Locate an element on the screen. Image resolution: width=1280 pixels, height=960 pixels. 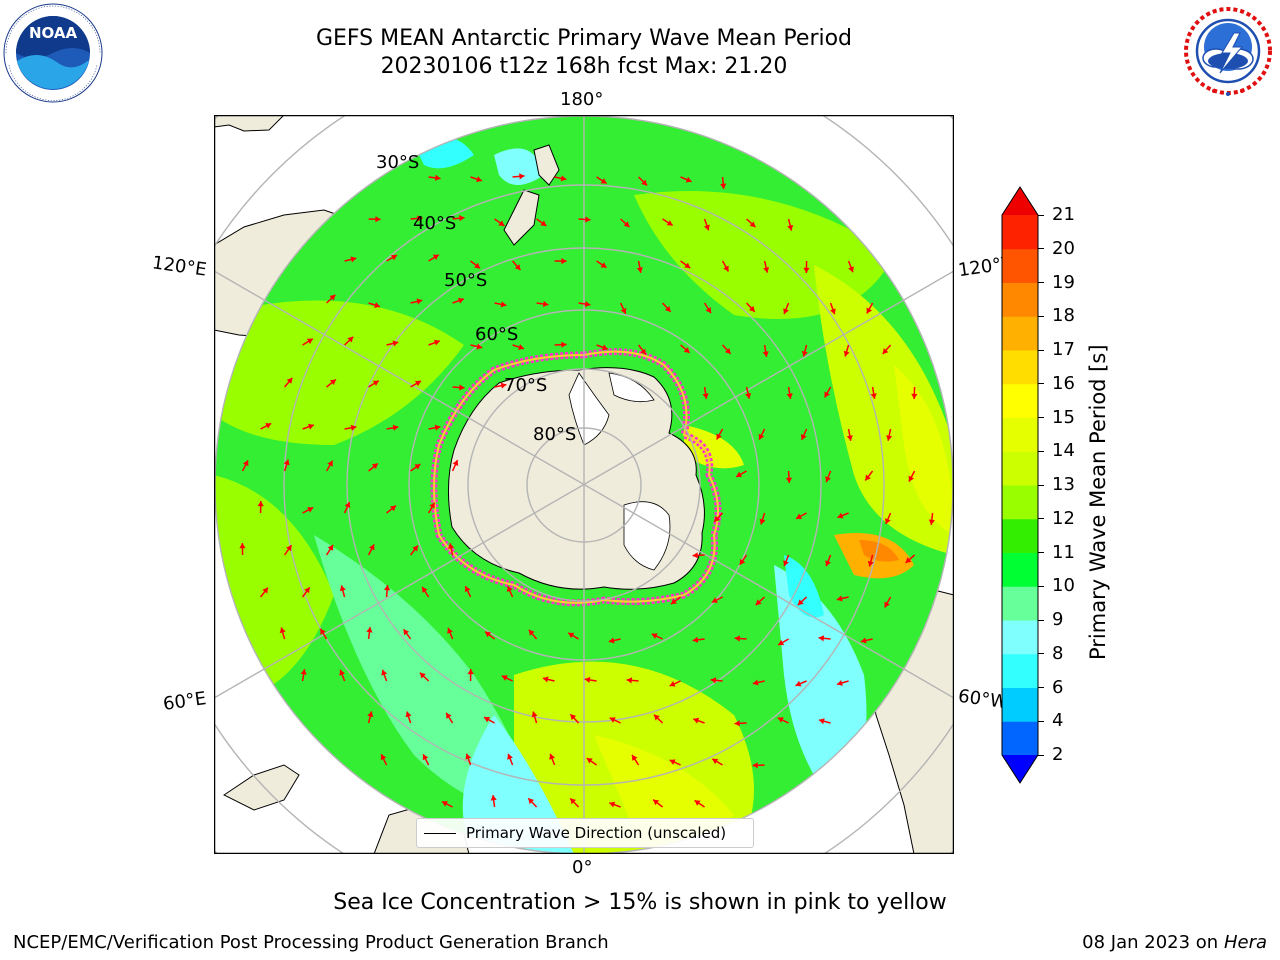
colorbar-tick-text: 11 is located at coordinates (1063, 552).